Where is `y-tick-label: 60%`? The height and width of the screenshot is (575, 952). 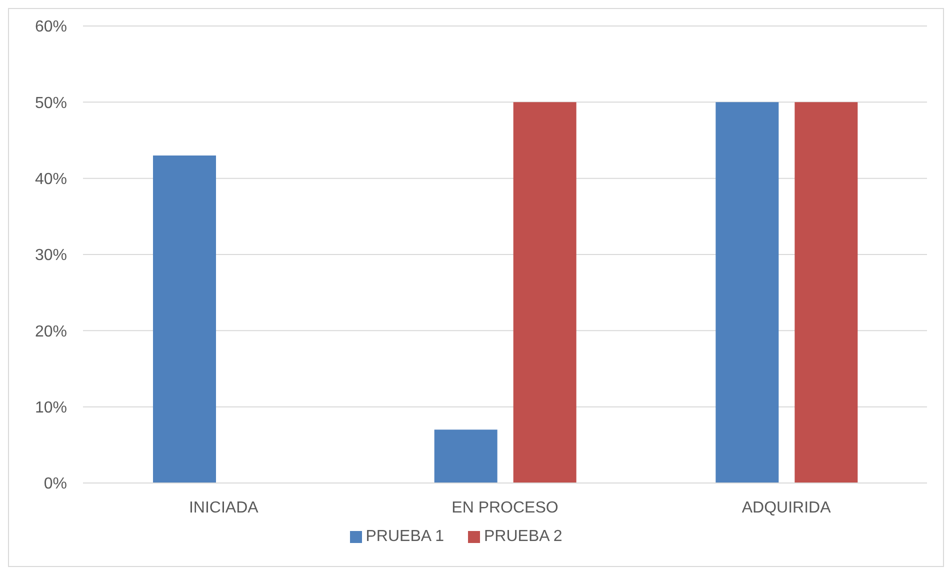 y-tick-label: 60% is located at coordinates (50, 27).